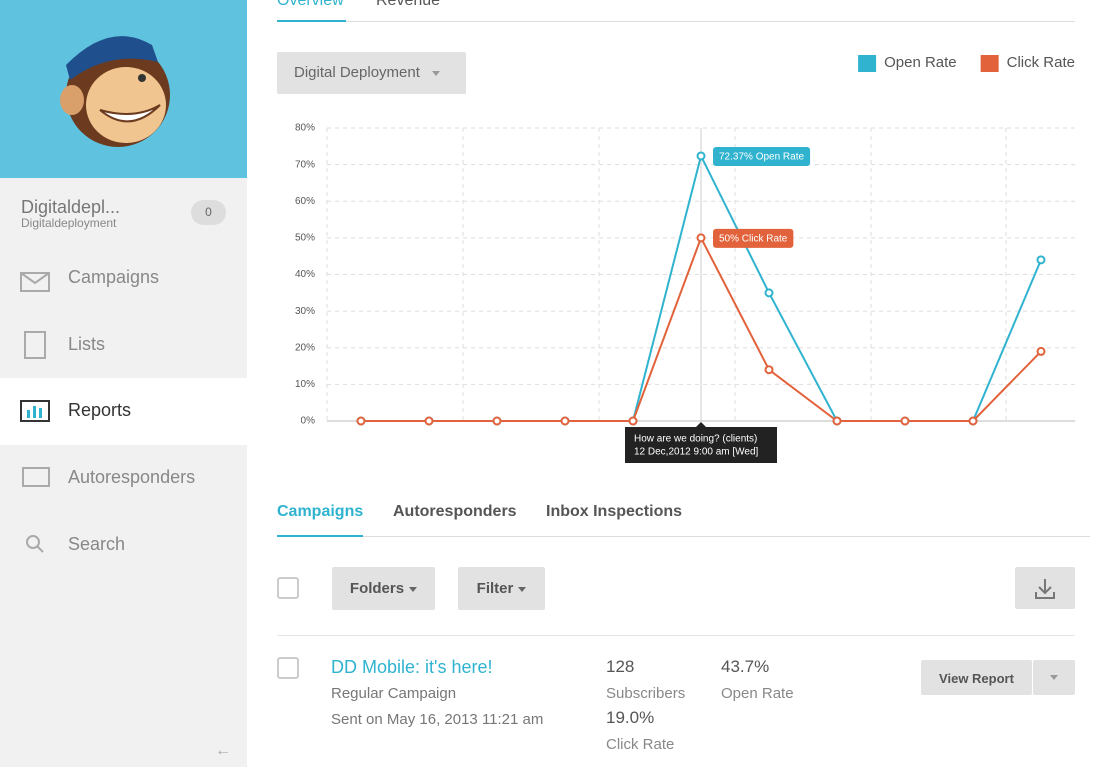  Describe the element at coordinates (646, 693) in the screenshot. I see `stat-label: Subscribers` at that location.